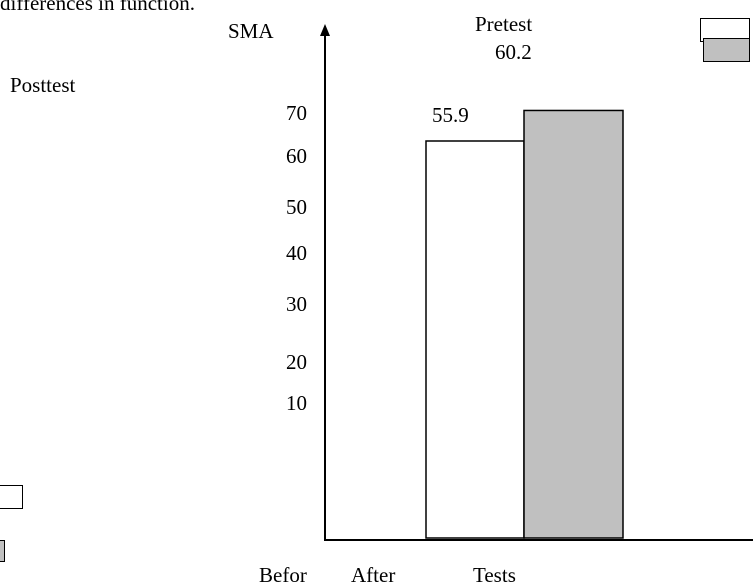 This screenshot has width=753, height=587. Describe the element at coordinates (573, 324) in the screenshot. I see `bar-posttest` at that location.